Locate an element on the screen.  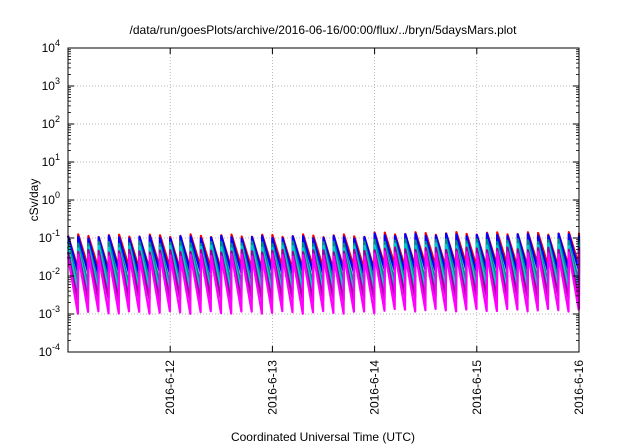
x-axis-label: Coordinated Universal Time (UTC) is located at coordinates (323, 437).